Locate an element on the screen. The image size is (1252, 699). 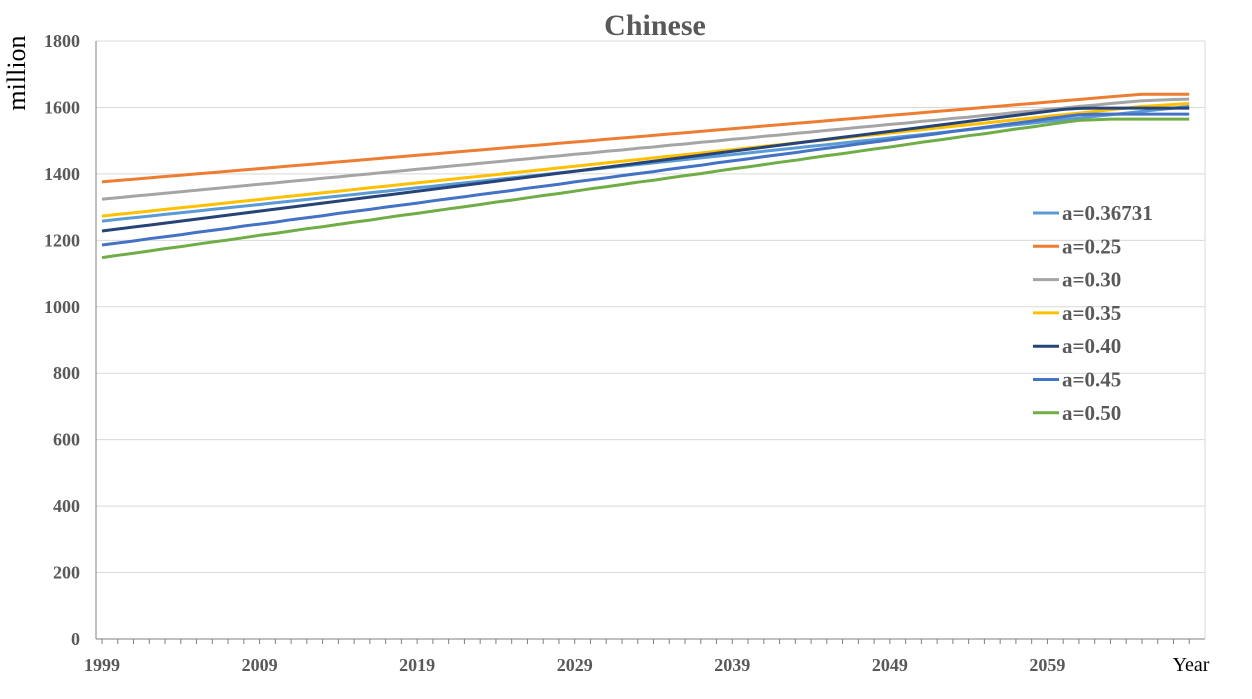
y-tick-label: 1200 is located at coordinates (62, 240).